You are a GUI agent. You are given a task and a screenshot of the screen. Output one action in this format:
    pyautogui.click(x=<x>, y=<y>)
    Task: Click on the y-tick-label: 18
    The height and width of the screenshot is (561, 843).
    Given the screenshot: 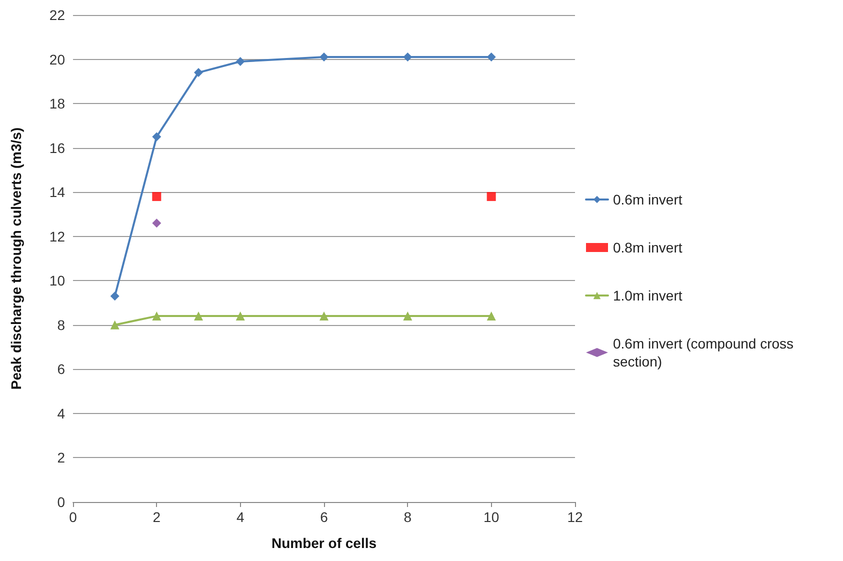 What is the action you would take?
    pyautogui.click(x=57, y=104)
    